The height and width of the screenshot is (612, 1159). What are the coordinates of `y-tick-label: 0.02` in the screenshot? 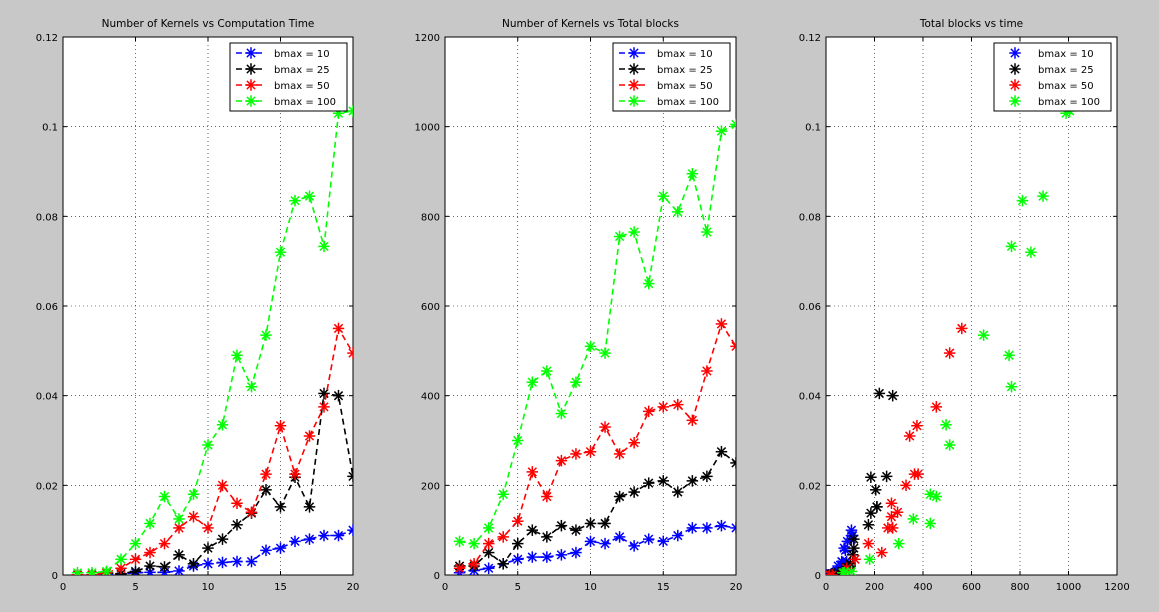 It's located at (810, 486).